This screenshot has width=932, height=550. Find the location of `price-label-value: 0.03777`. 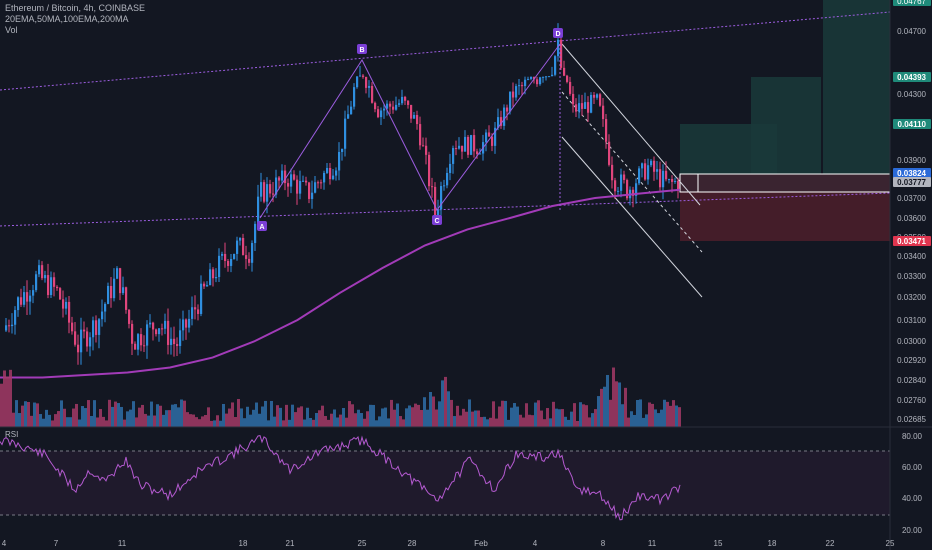

price-label-value: 0.03777 is located at coordinates (911, 182).